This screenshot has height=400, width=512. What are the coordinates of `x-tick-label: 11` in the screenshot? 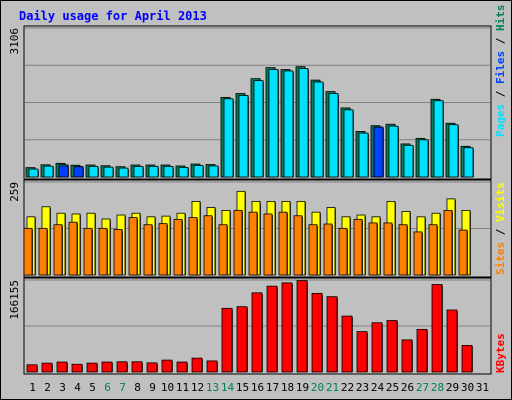 It's located at (182, 387).